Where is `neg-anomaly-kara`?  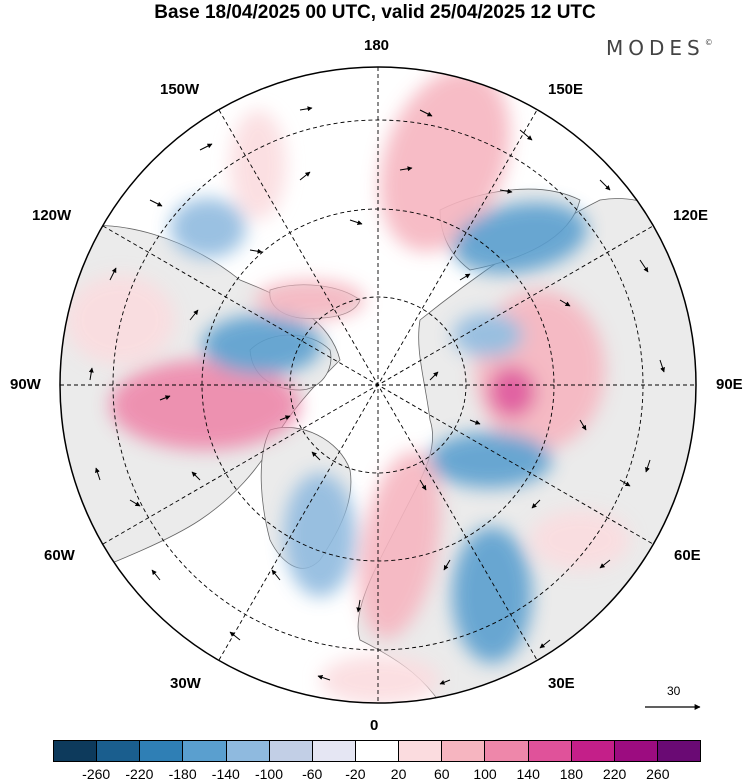
neg-anomaly-kara is located at coordinates (490, 460).